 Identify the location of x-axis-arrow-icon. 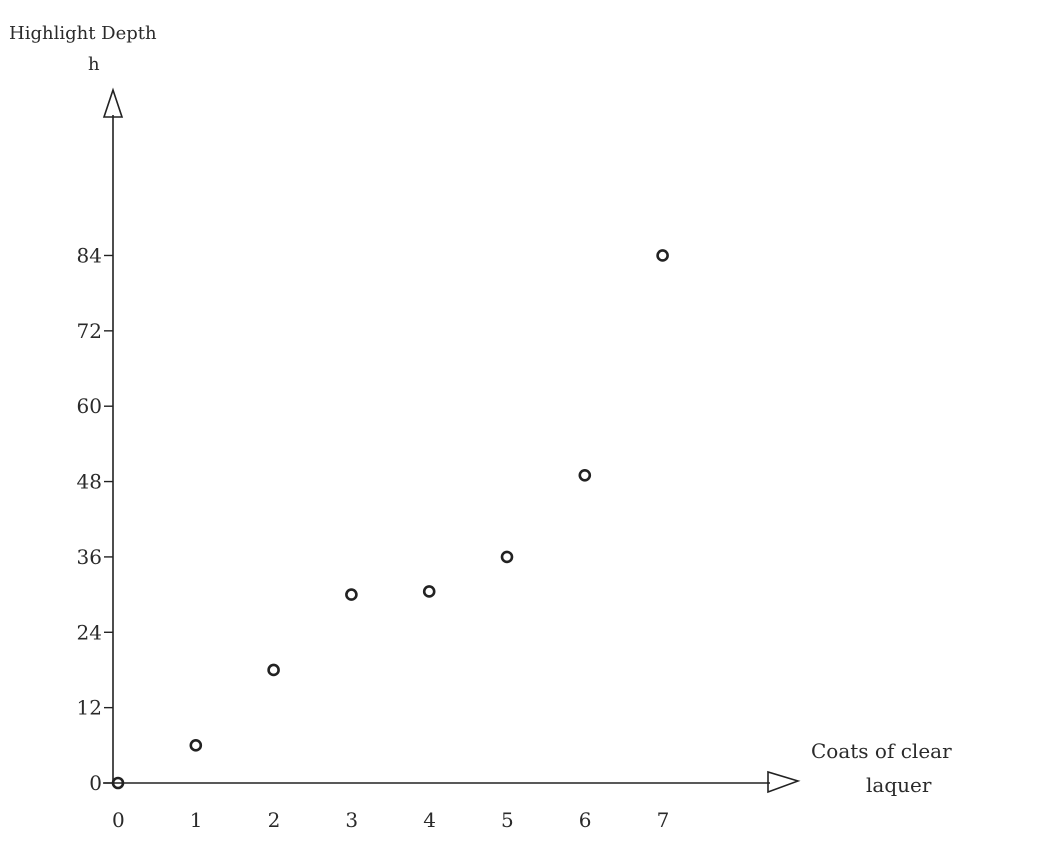
(784, 782).